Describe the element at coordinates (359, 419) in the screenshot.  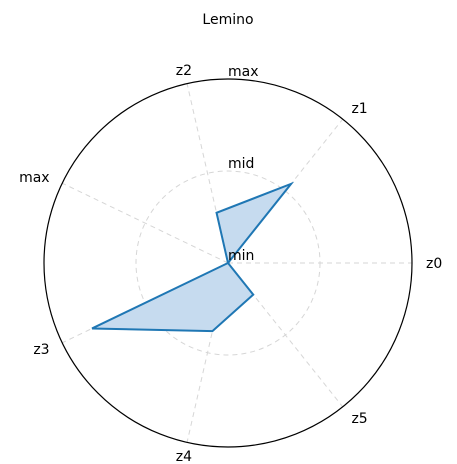
I see `axis-label: z5` at that location.